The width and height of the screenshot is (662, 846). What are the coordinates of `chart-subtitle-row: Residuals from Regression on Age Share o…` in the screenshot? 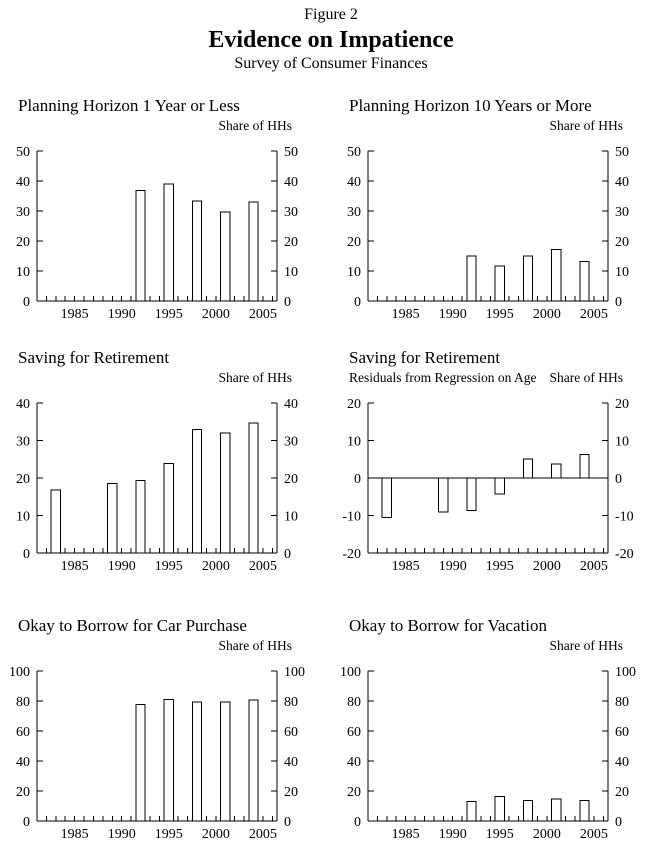 It's located at (486, 377).